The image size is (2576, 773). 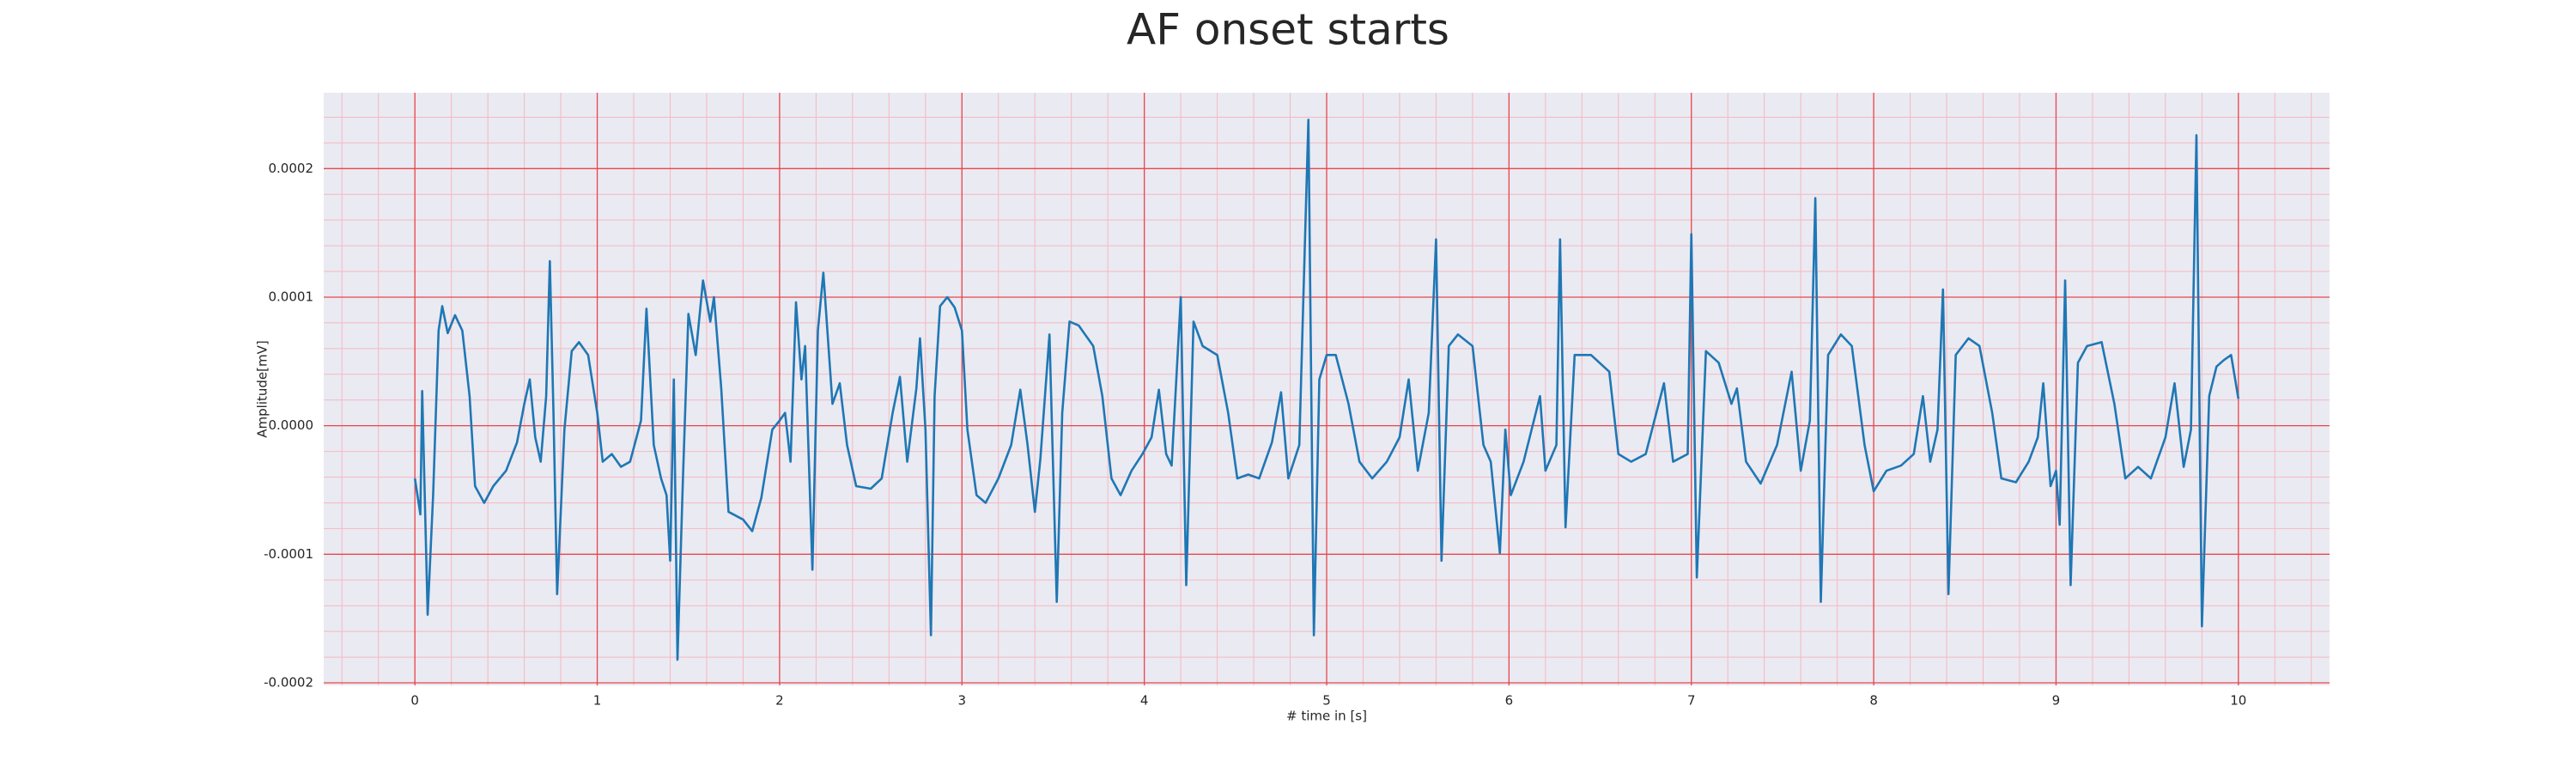 What do you see at coordinates (1327, 716) in the screenshot?
I see `x-axis-label: # time in [s]` at bounding box center [1327, 716].